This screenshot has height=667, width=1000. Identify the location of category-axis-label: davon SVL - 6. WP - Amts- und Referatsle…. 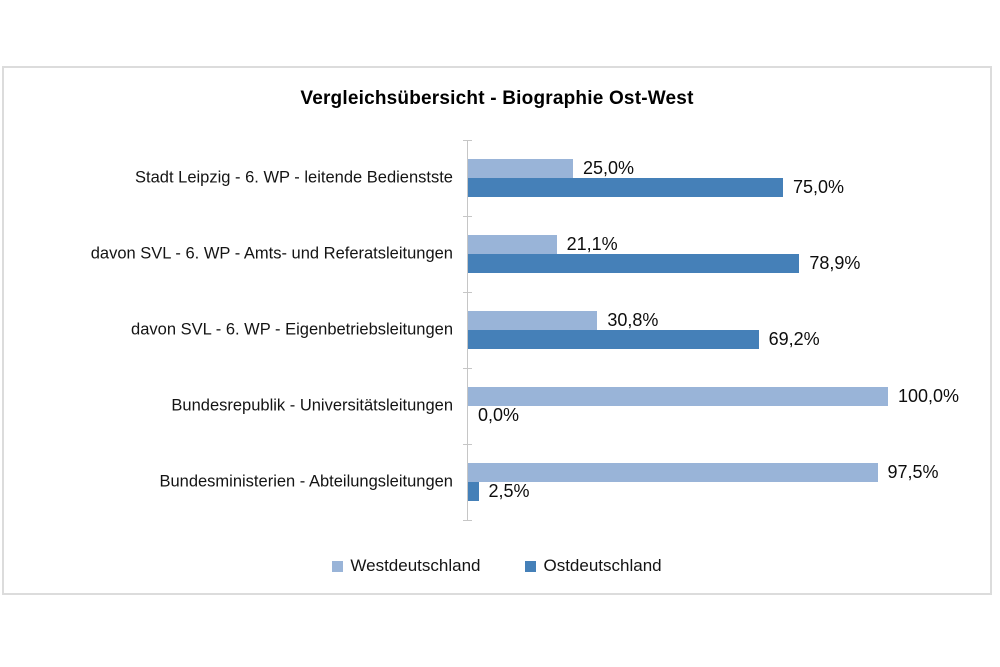
(271, 253).